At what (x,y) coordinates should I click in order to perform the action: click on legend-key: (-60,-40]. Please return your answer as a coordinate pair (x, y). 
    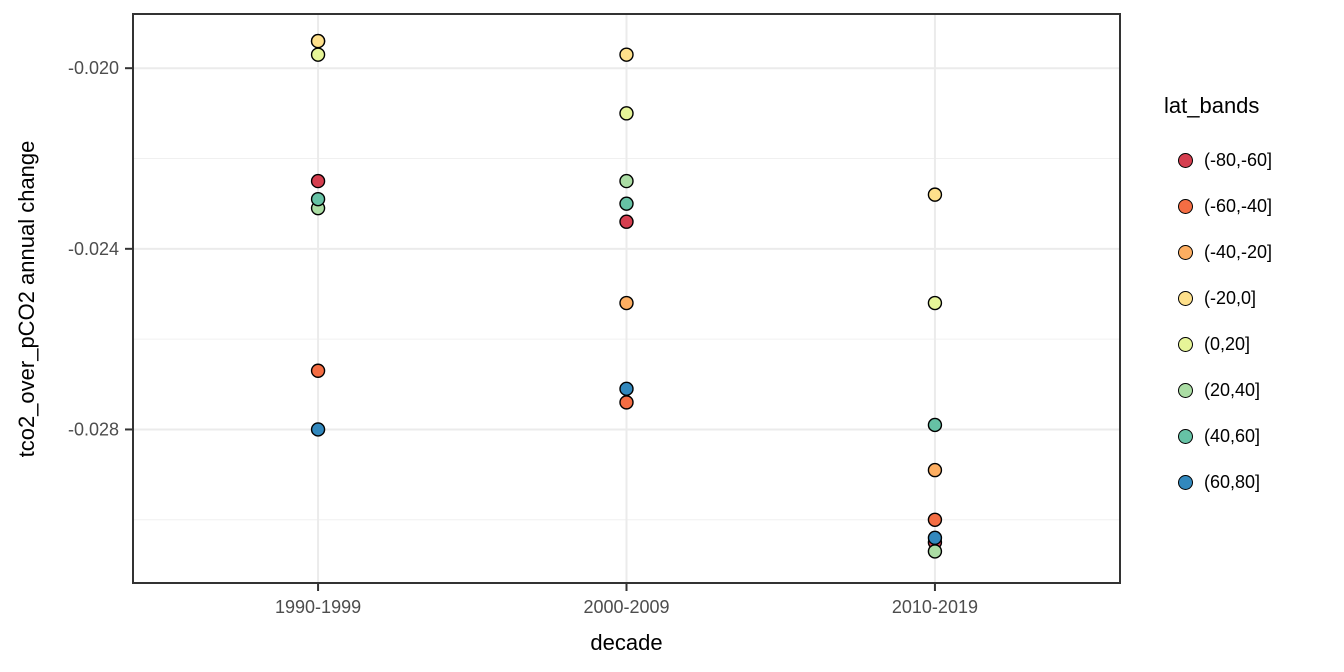
    Looking at the image, I should click on (1215, 206).